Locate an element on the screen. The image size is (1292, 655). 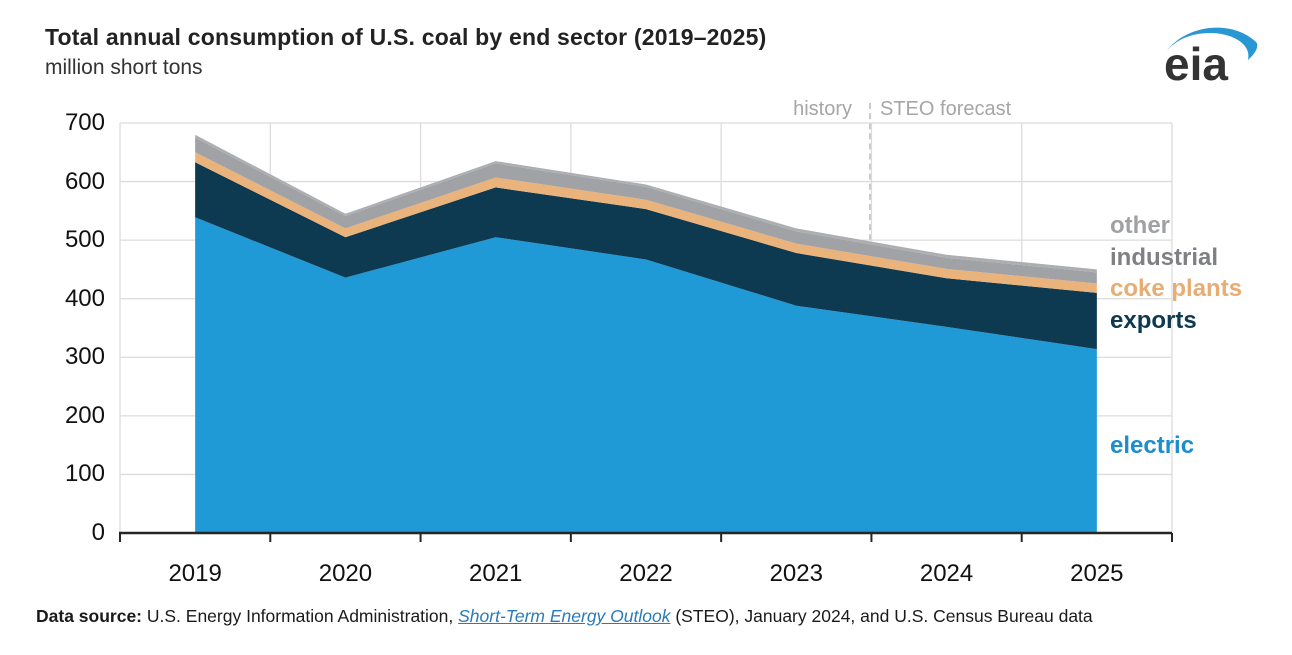
y-tick-label-500: 500 is located at coordinates (84, 240).